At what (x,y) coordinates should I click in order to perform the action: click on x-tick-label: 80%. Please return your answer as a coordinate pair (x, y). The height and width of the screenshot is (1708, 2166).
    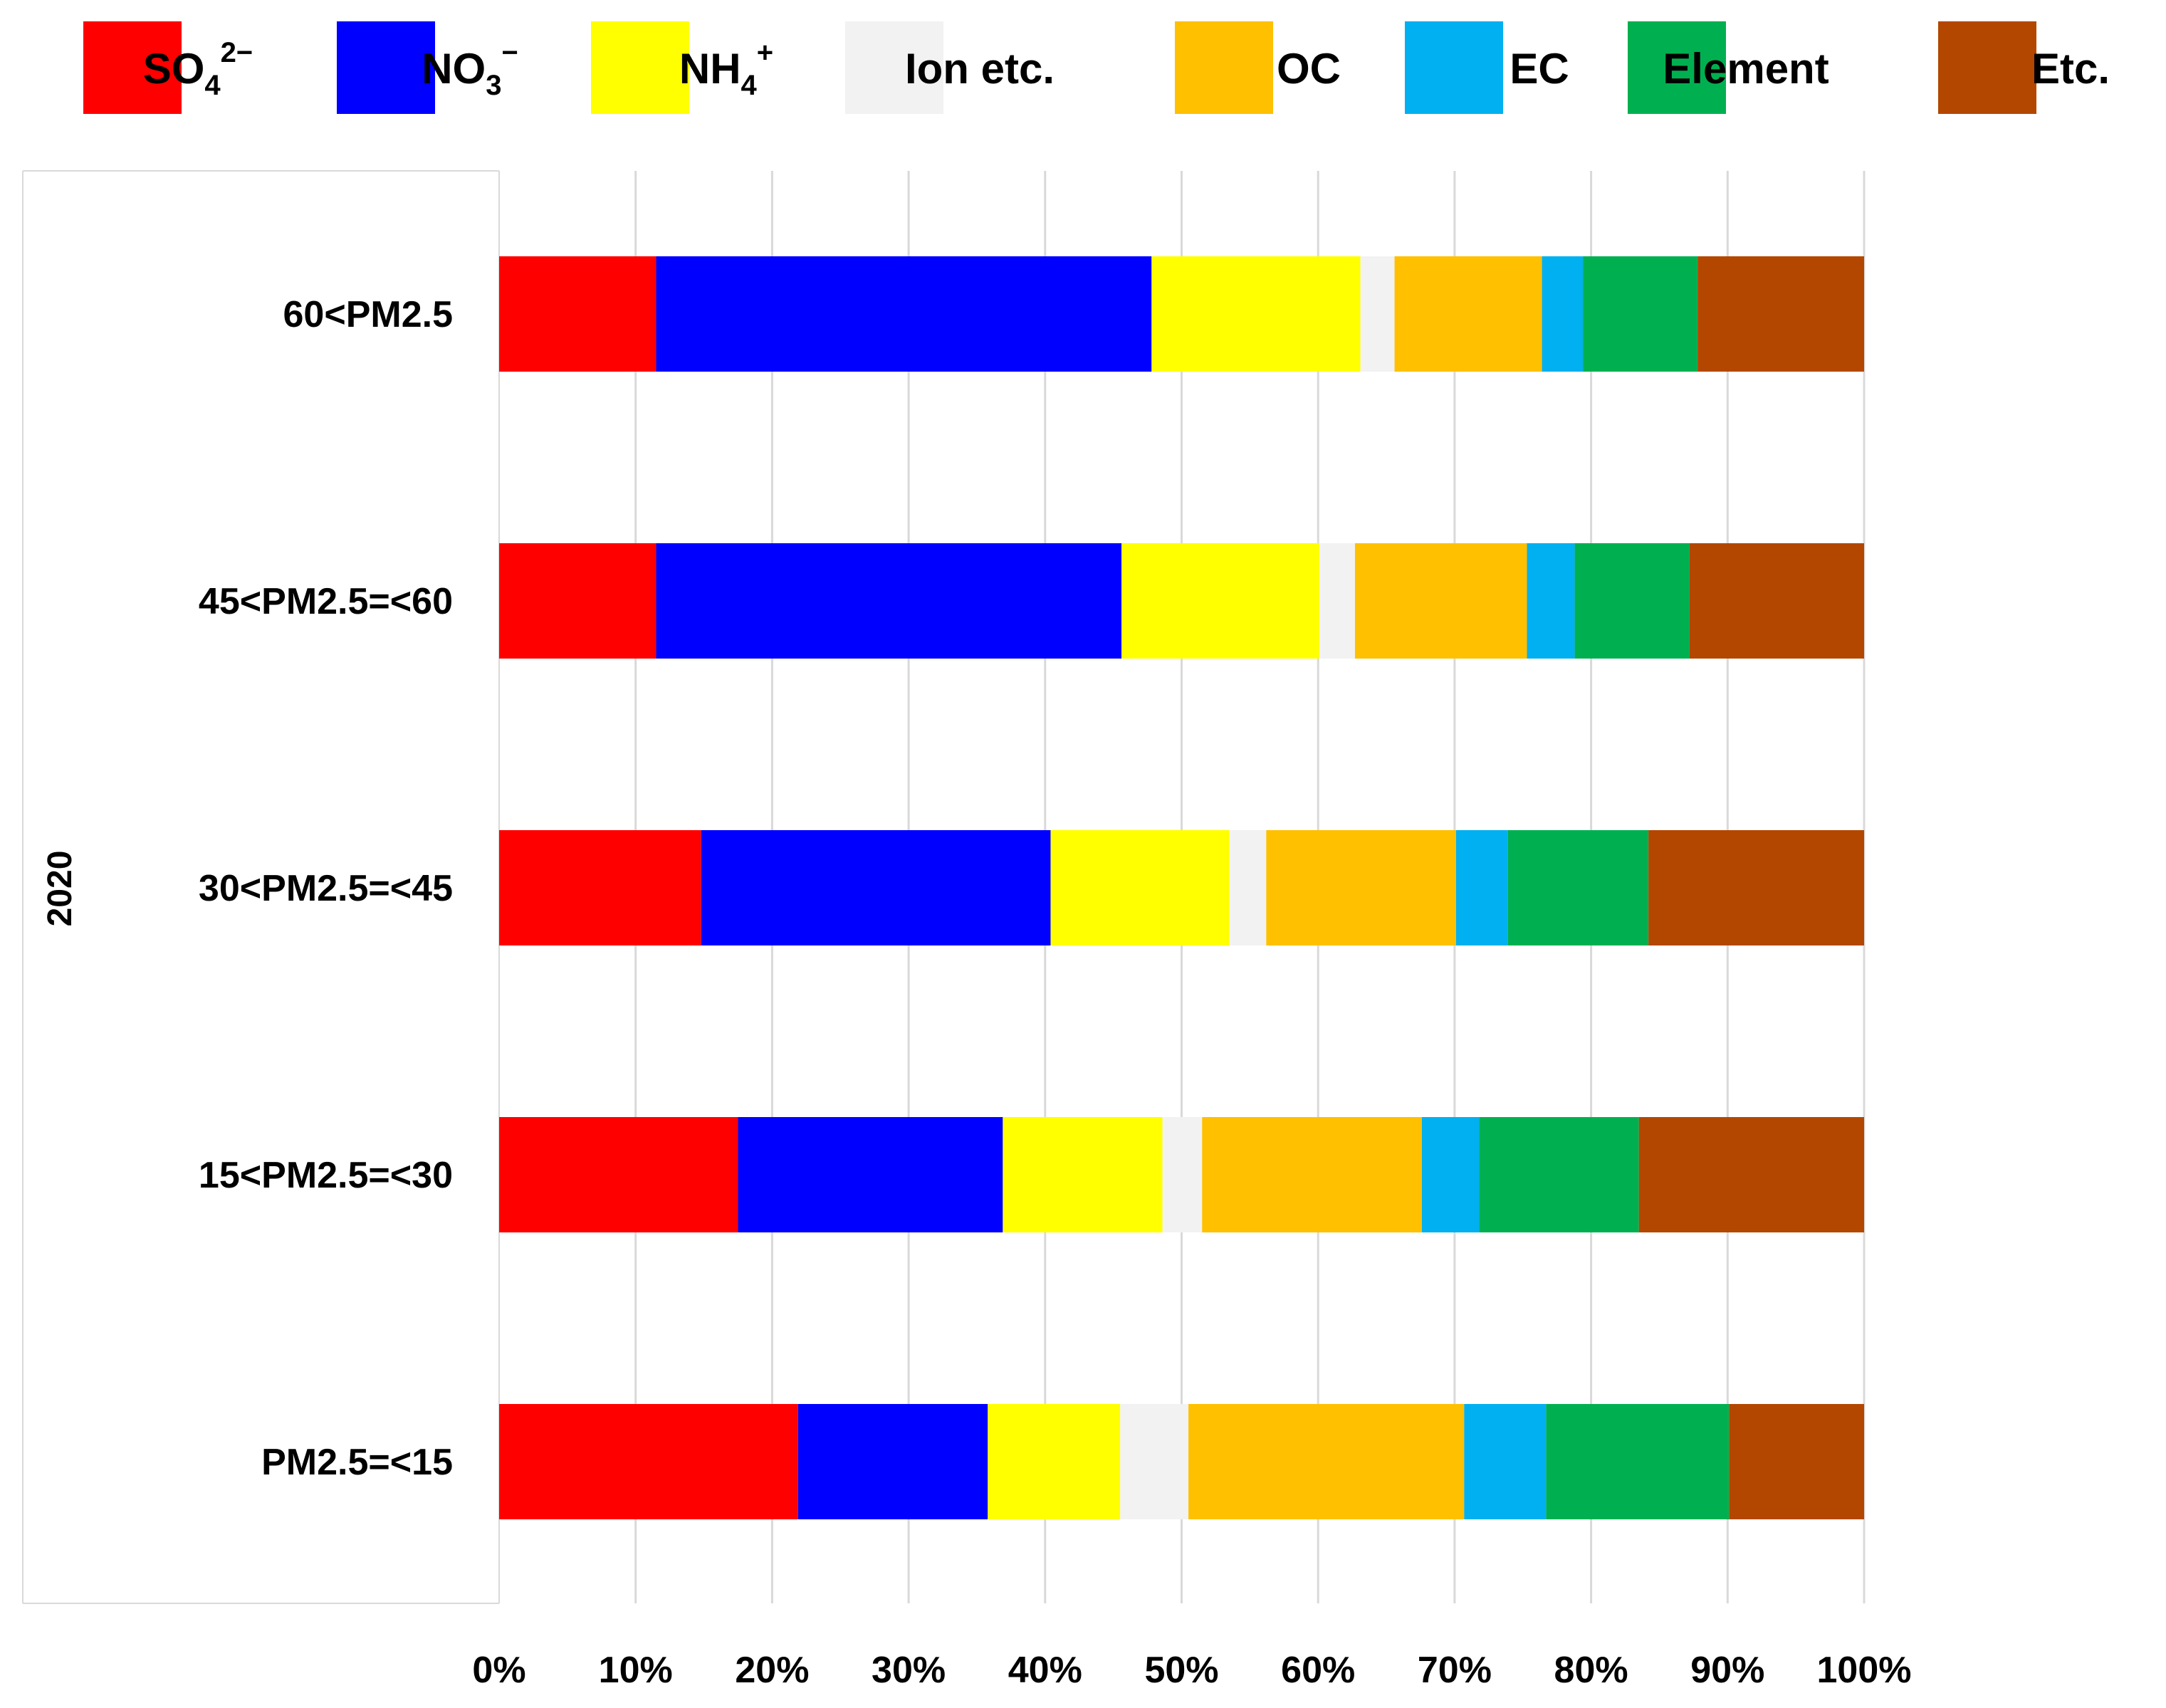
    Looking at the image, I should click on (1591, 1670).